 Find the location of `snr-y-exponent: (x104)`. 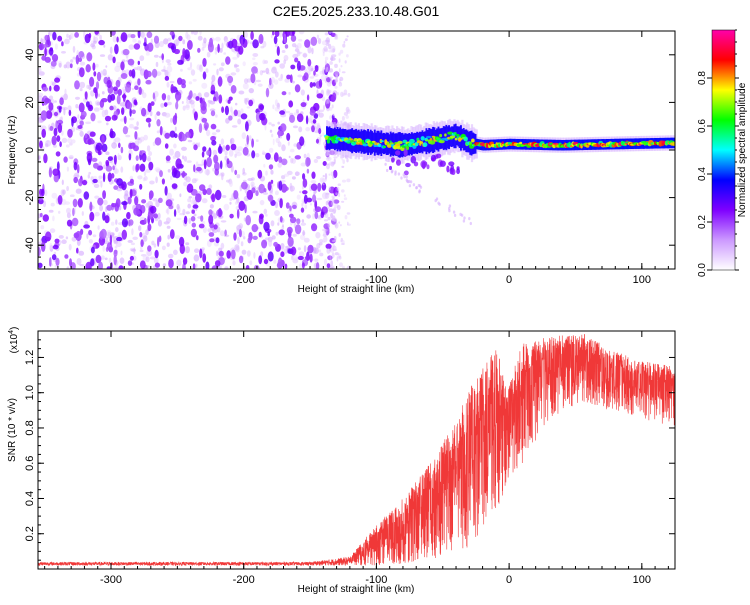

snr-y-exponent: (x104) is located at coordinates (14, 340).